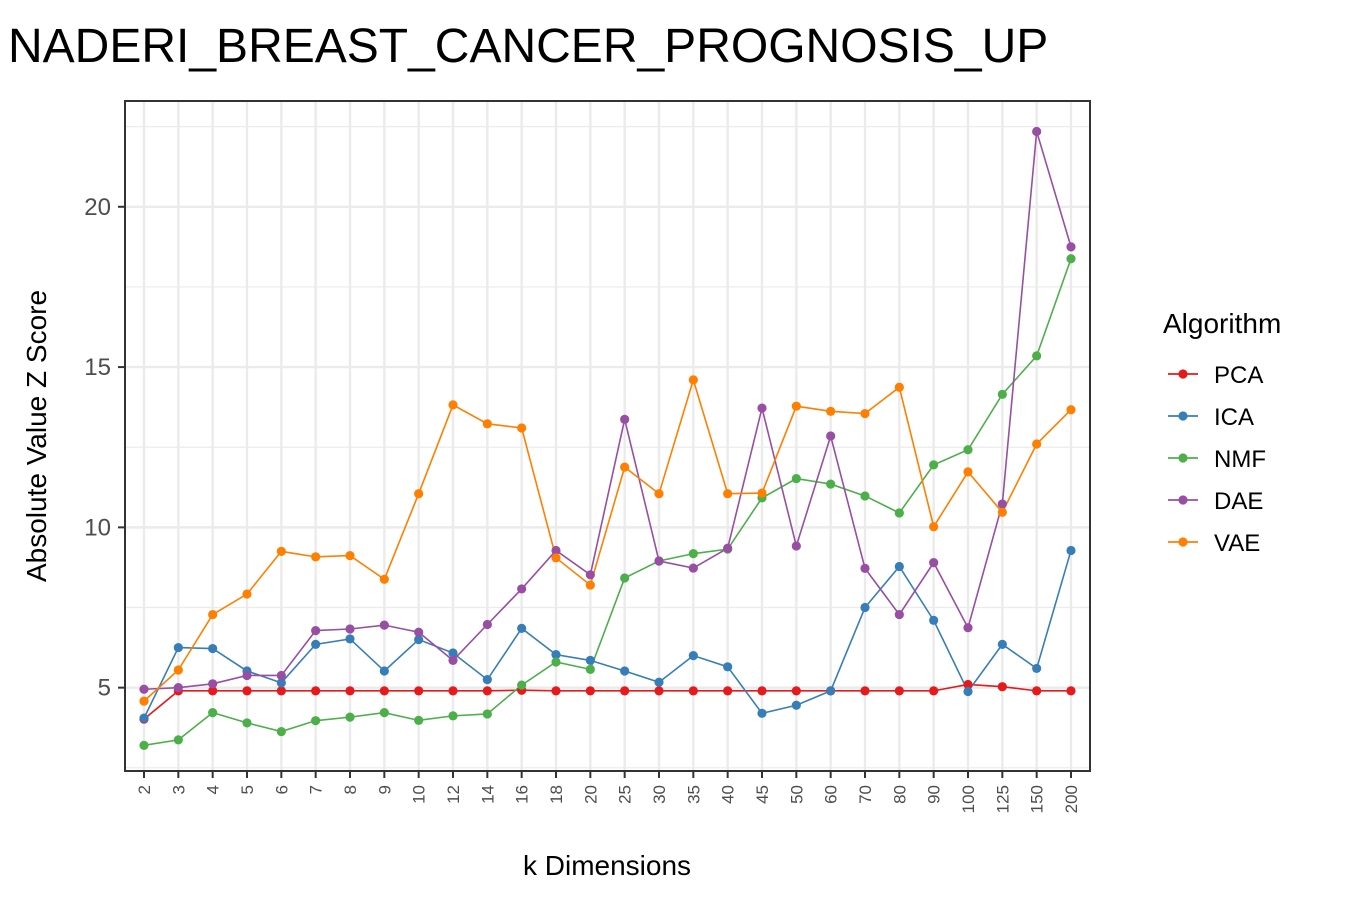 The width and height of the screenshot is (1350, 900). What do you see at coordinates (97, 527) in the screenshot?
I see `y-tick-label: 10` at bounding box center [97, 527].